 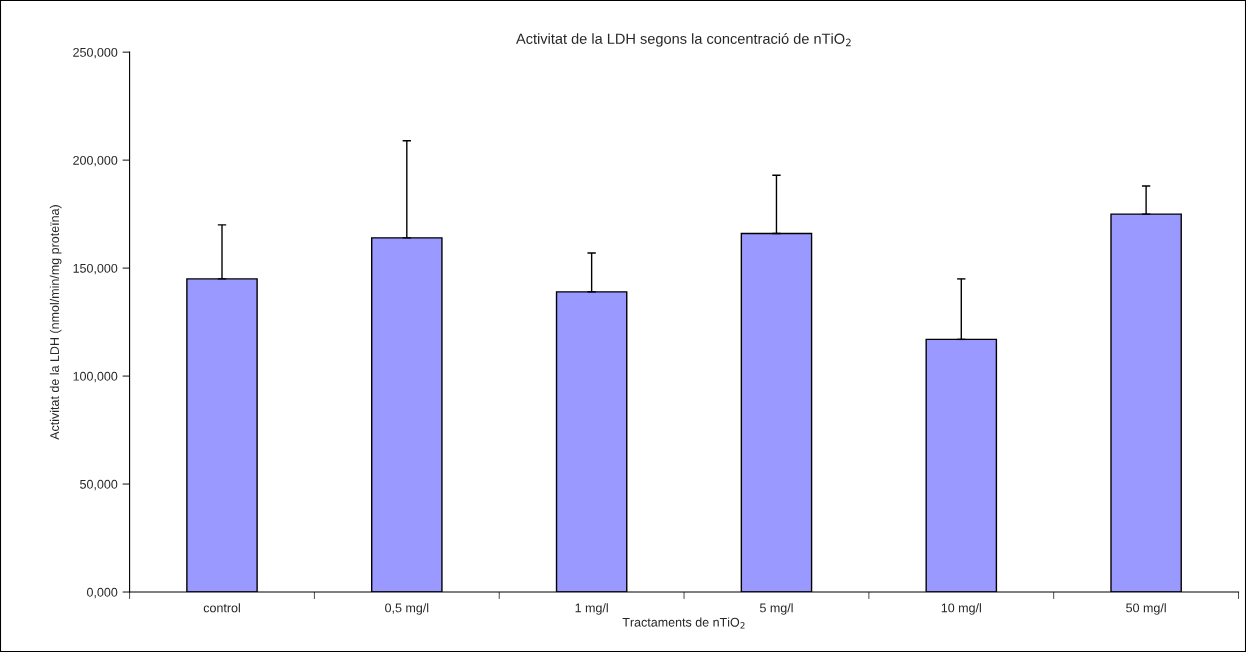 I want to click on y-tick-label: 50,000, so click(x=99, y=485).